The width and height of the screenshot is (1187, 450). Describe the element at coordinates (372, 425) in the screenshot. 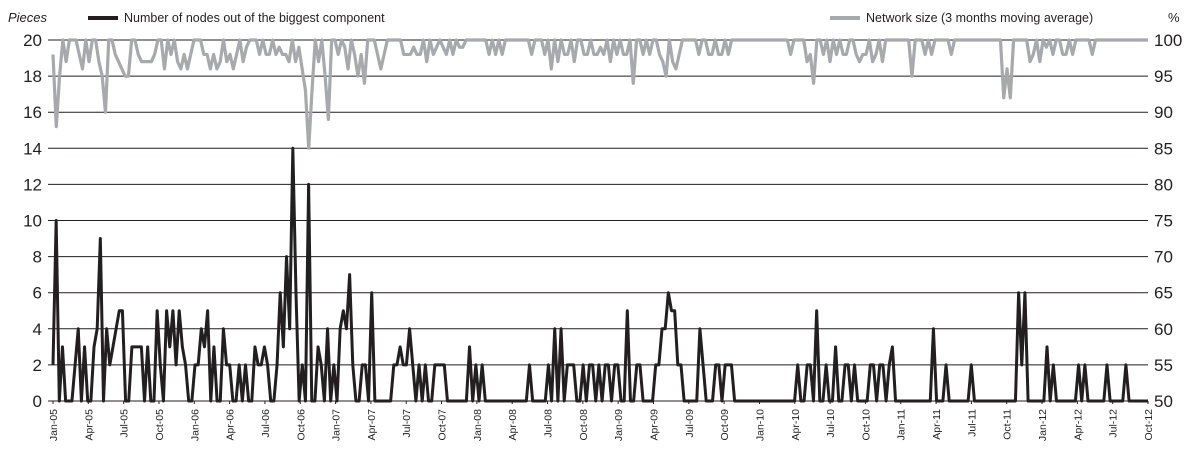

I see `x-tick-label: Apr-07` at that location.